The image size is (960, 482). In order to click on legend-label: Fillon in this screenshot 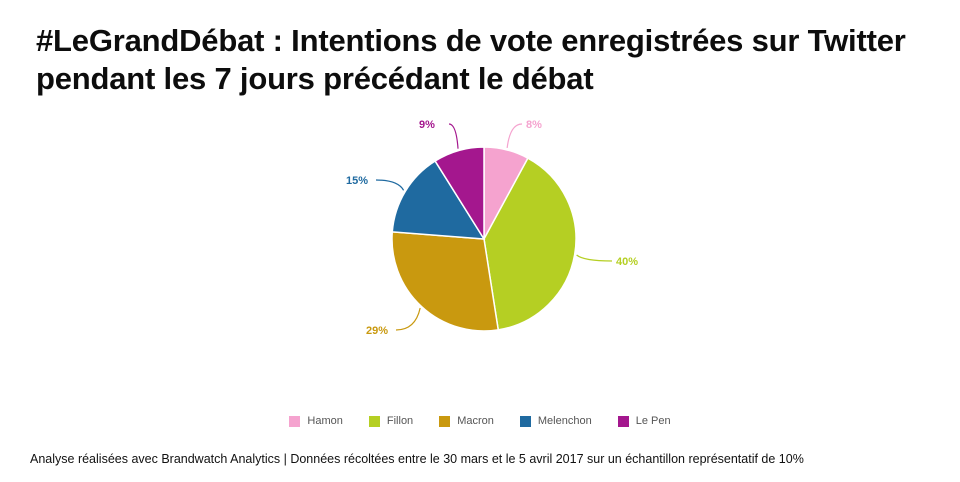, I will do `click(400, 421)`.